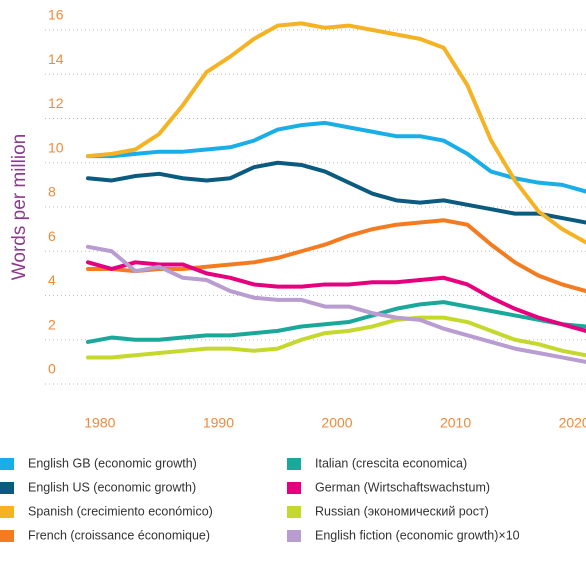  I want to click on legend-label: Italian (crescita economica), so click(391, 463).